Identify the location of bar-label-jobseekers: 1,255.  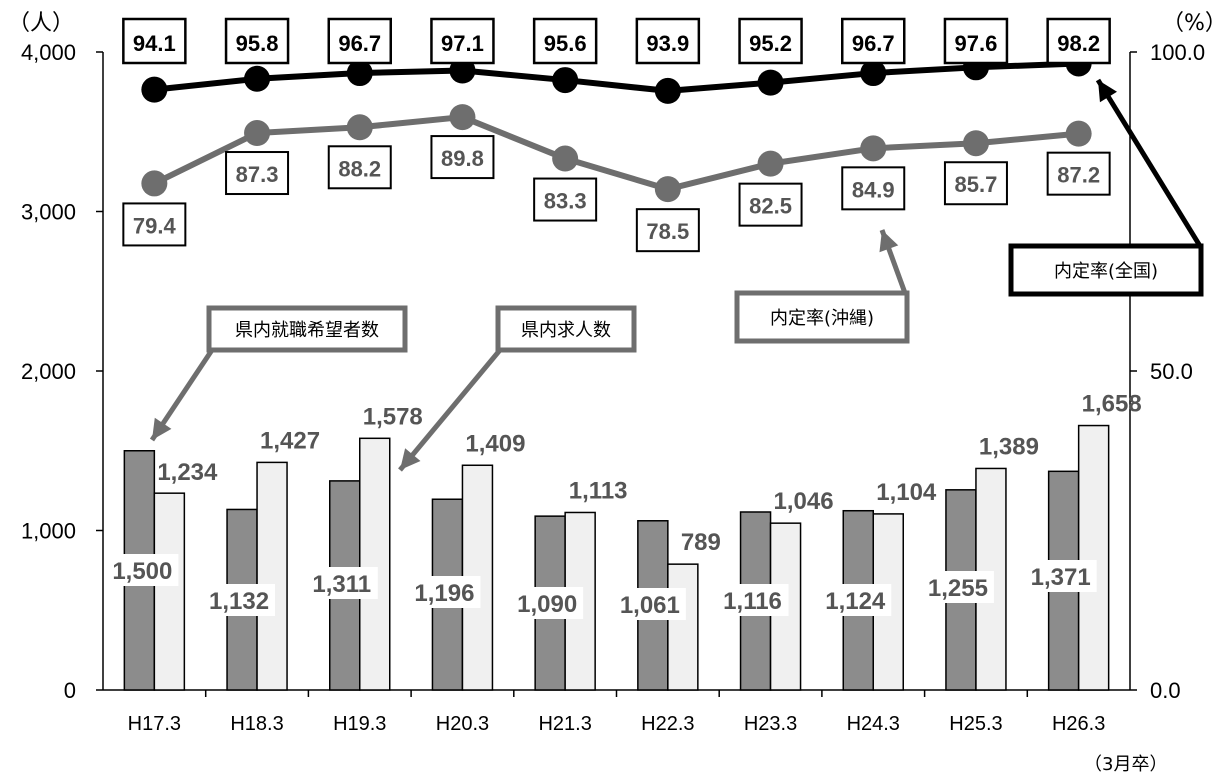
(958, 588).